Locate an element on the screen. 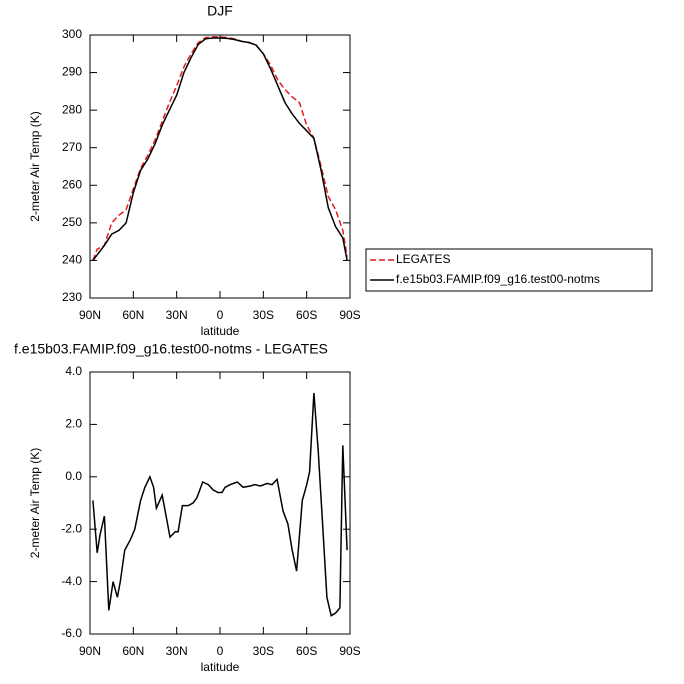  y-tick-label: 250 is located at coordinates (72, 222).